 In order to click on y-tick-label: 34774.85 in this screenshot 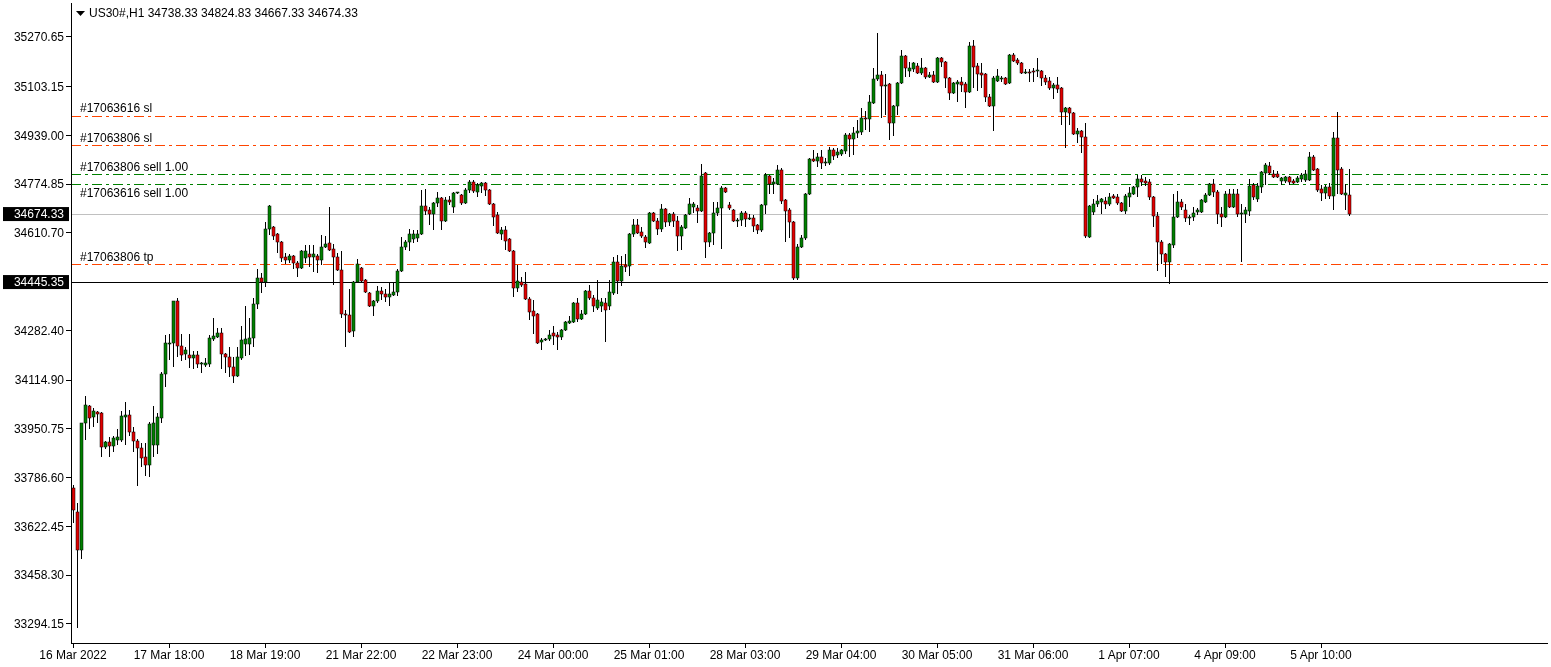, I will do `click(39, 184)`.